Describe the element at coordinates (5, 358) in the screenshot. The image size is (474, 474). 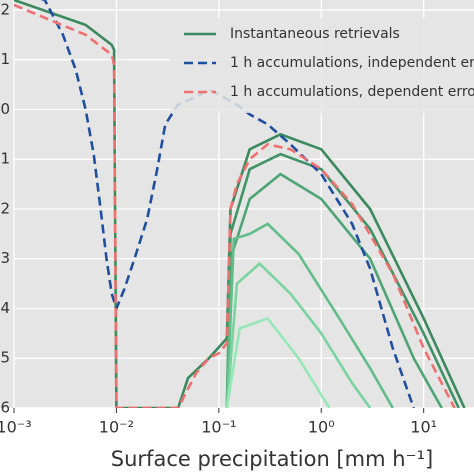
I see `y-tick-label: -5` at that location.